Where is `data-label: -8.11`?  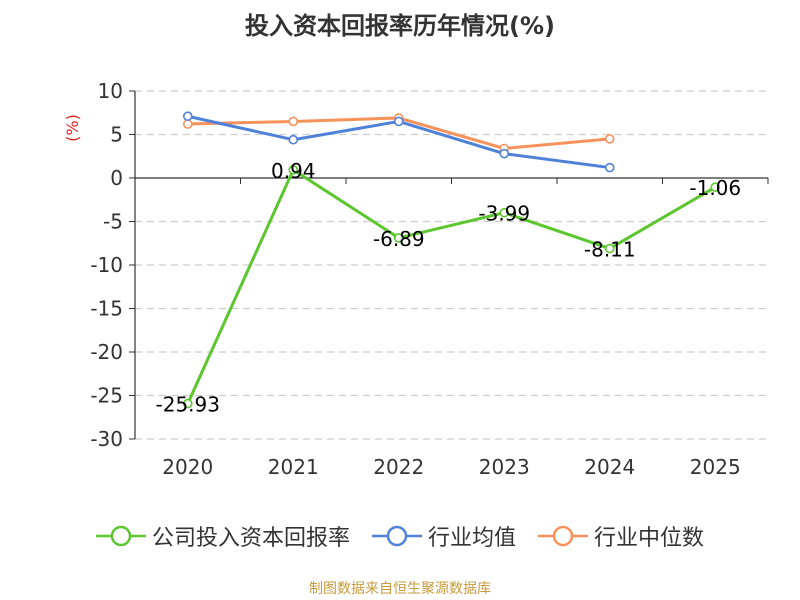 data-label: -8.11 is located at coordinates (610, 250).